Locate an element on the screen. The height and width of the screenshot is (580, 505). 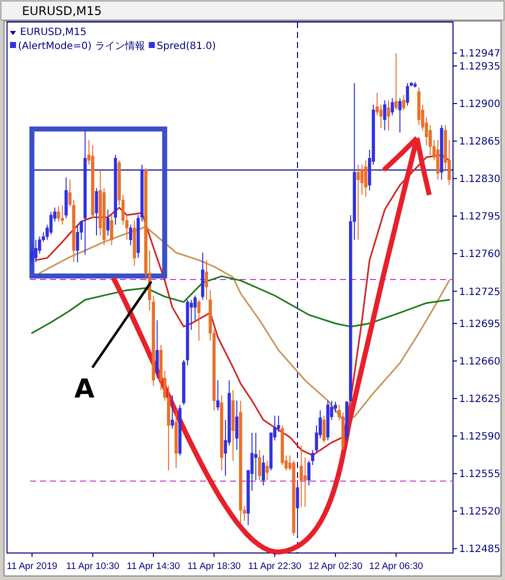
line-series is located at coordinates (240, 304).